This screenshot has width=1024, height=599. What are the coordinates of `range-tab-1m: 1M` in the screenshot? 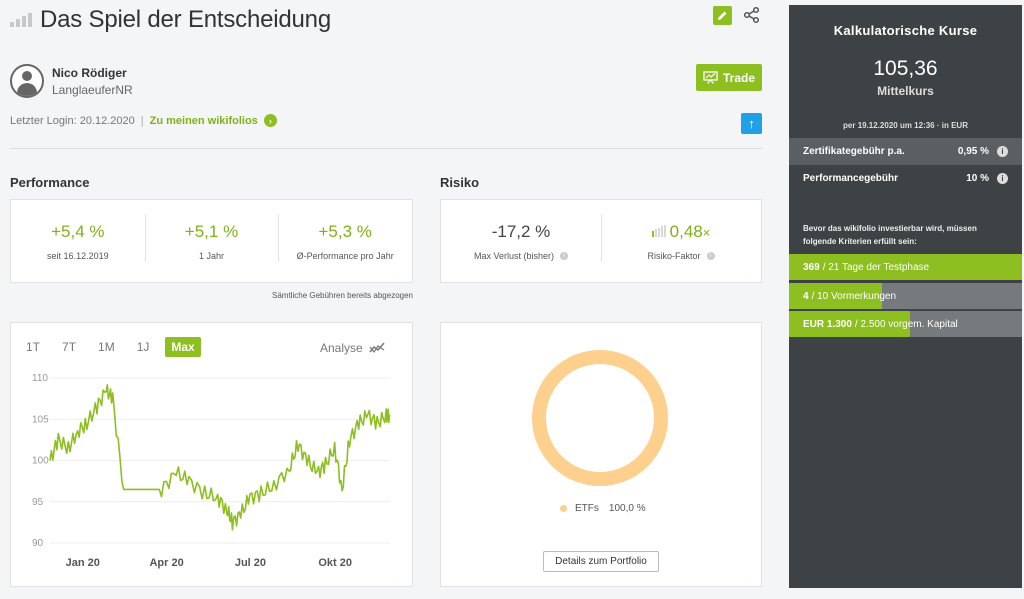 It's located at (106, 347).